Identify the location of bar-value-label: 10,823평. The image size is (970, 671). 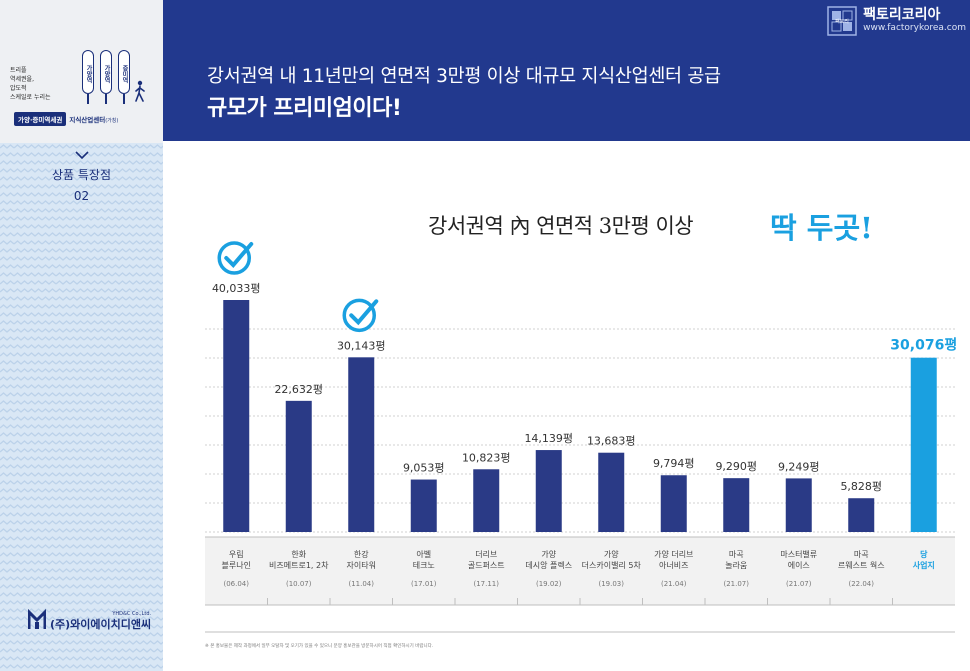
(486, 457).